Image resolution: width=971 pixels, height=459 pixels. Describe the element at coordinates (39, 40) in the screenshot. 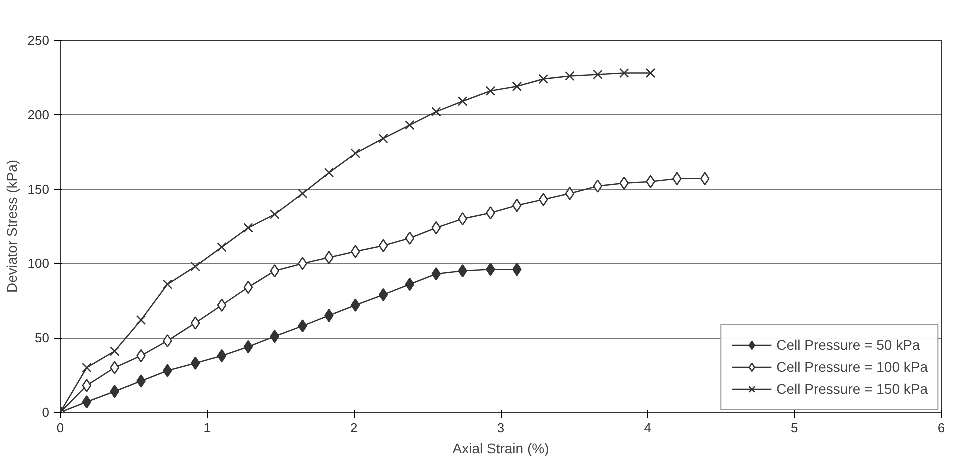

I see `y-tick-label: 250` at that location.